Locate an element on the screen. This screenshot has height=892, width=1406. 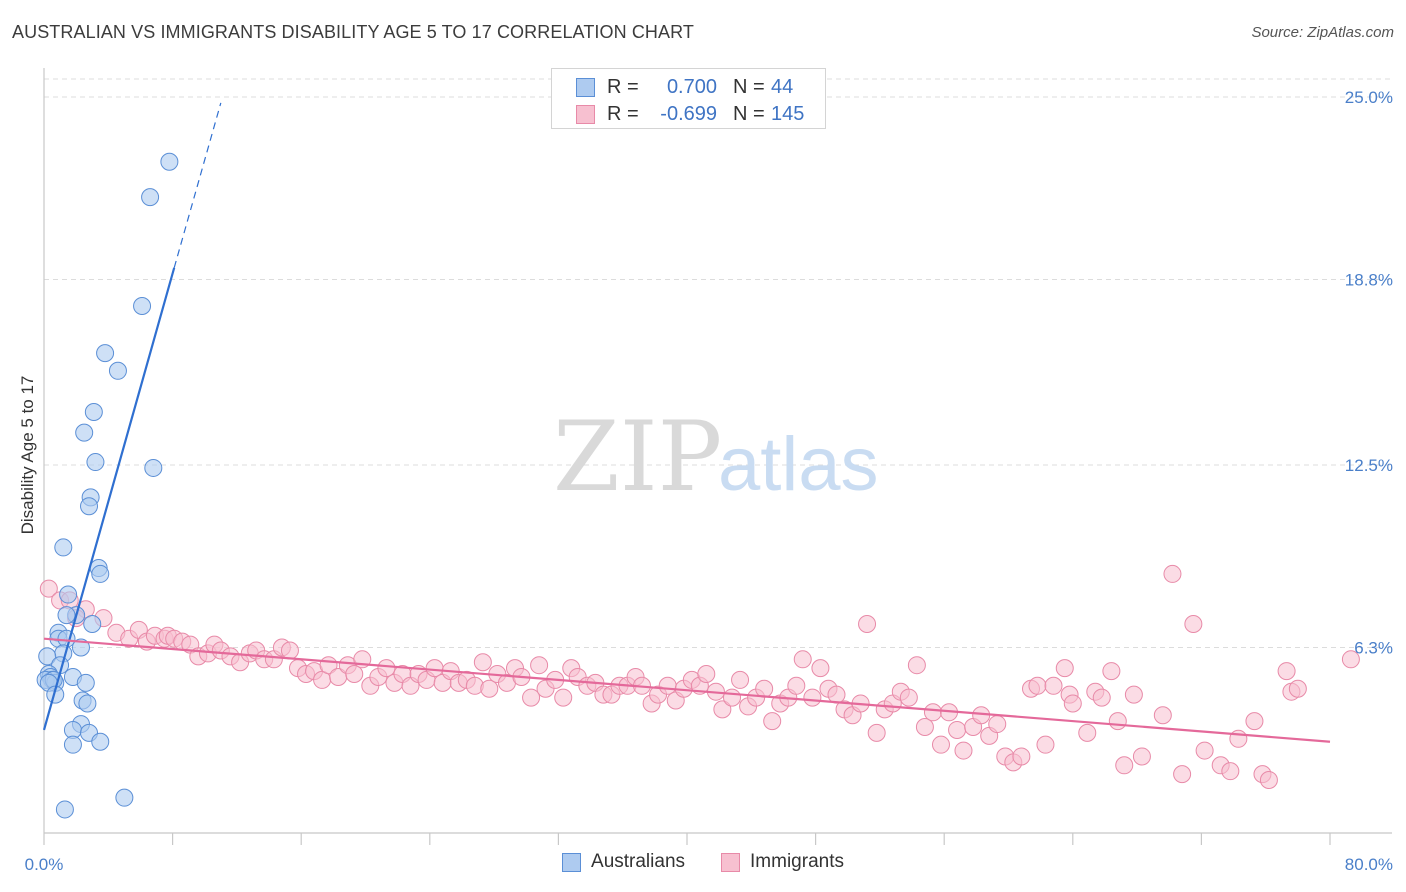
australians-trend-extension is located at coordinates (197, 185).